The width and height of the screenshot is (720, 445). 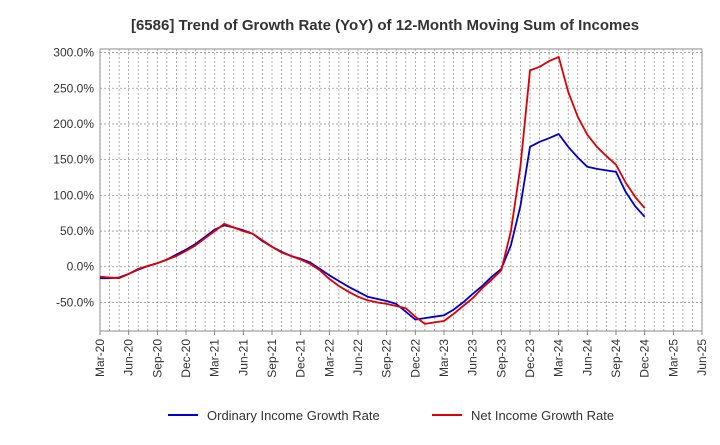 What do you see at coordinates (301, 358) in the screenshot?
I see `x-tick-label: Dec-21` at bounding box center [301, 358].